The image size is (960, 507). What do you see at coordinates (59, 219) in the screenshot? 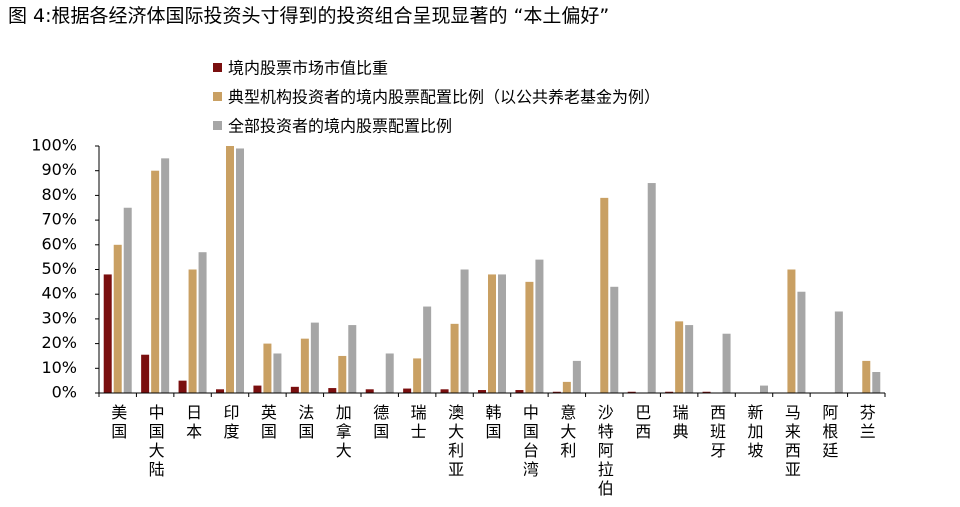
I see `y-tick-label: 70%` at bounding box center [59, 219].